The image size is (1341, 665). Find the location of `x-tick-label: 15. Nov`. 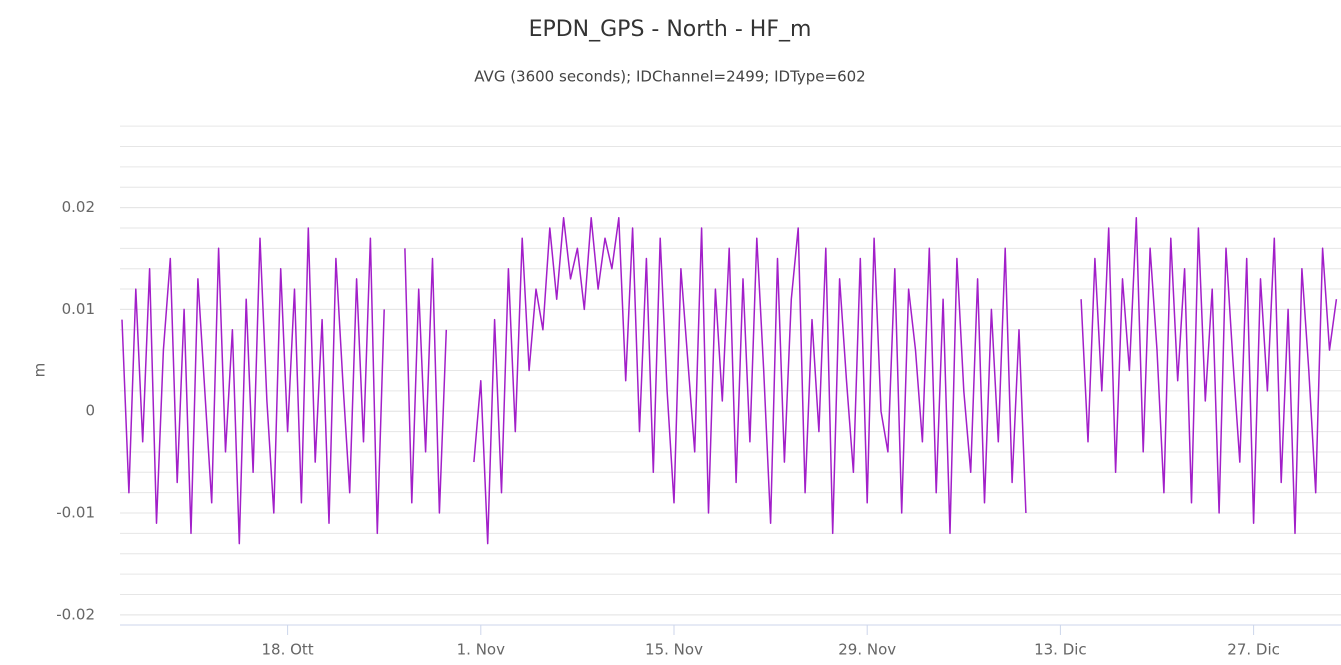

x-tick-label: 15. Nov is located at coordinates (674, 650).